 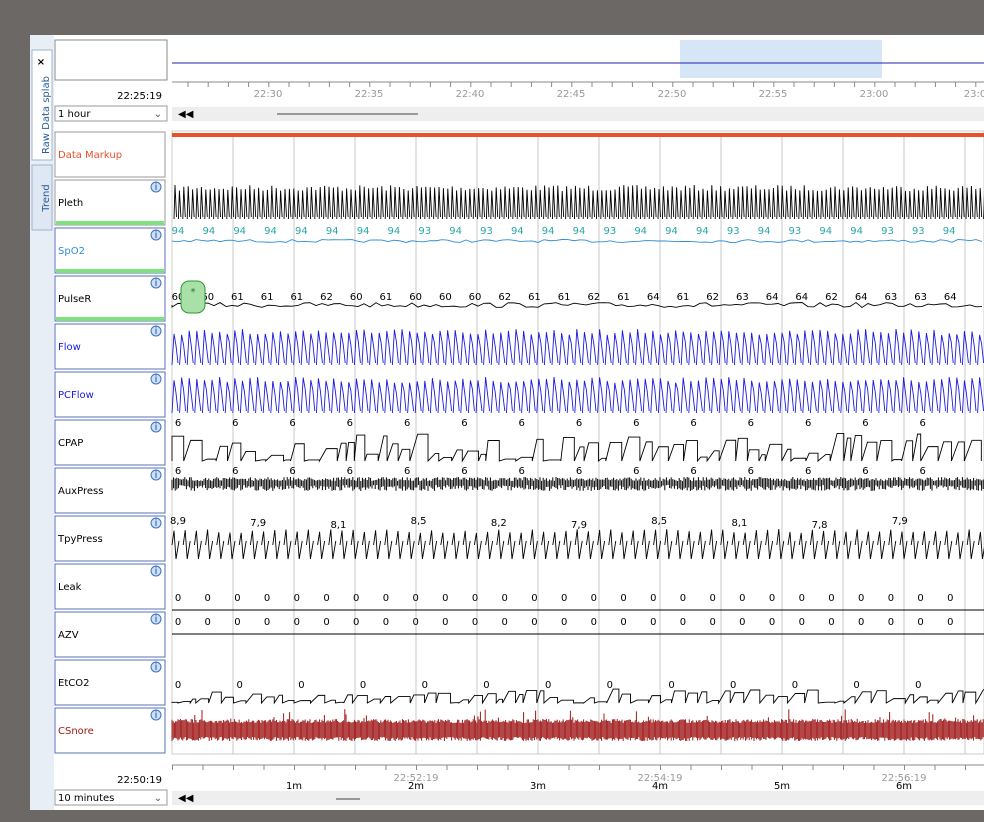 I want to click on detail-tick-label: 4m, so click(x=660, y=786).